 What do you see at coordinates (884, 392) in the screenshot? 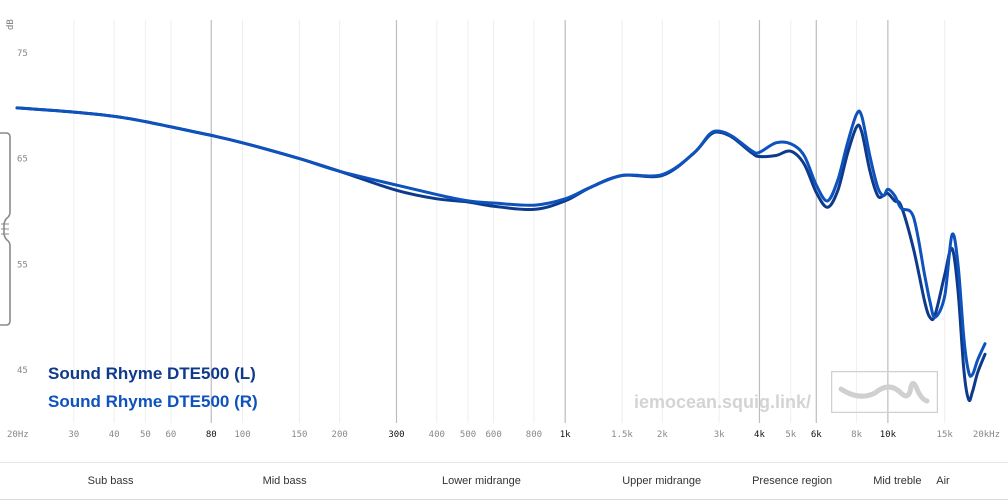
I see `squig-logo-icon` at bounding box center [884, 392].